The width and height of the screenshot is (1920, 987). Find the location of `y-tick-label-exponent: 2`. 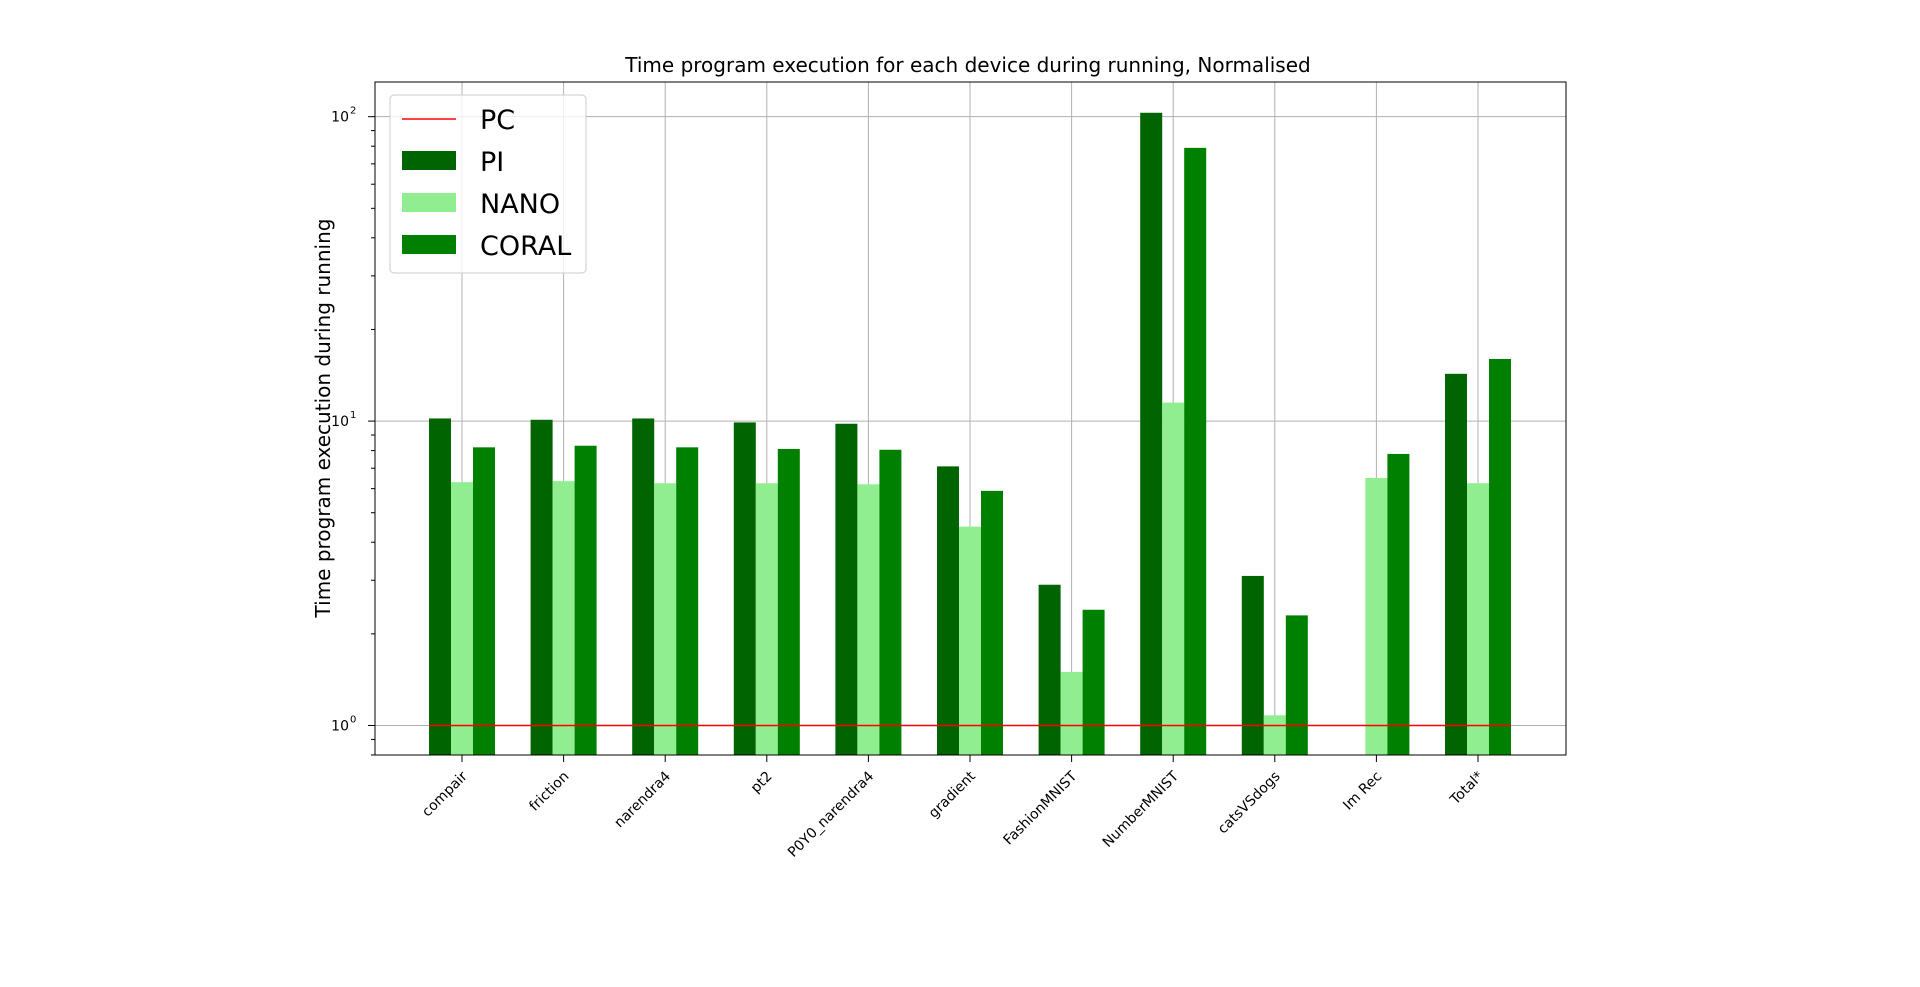

y-tick-label-exponent: 2 is located at coordinates (353, 111).